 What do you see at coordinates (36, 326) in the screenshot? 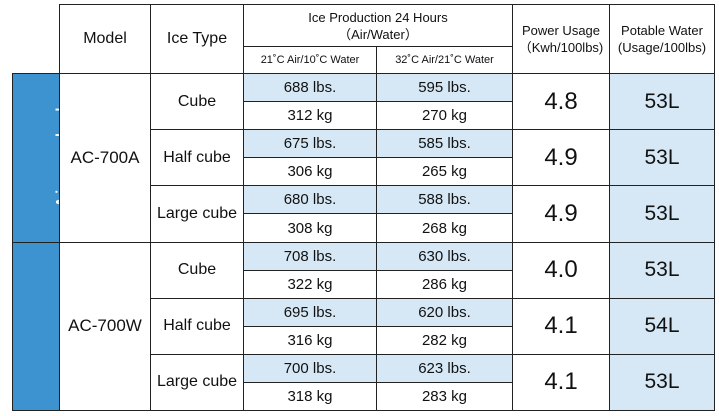
I see `cooling-type-label: Water cooled` at bounding box center [36, 326].